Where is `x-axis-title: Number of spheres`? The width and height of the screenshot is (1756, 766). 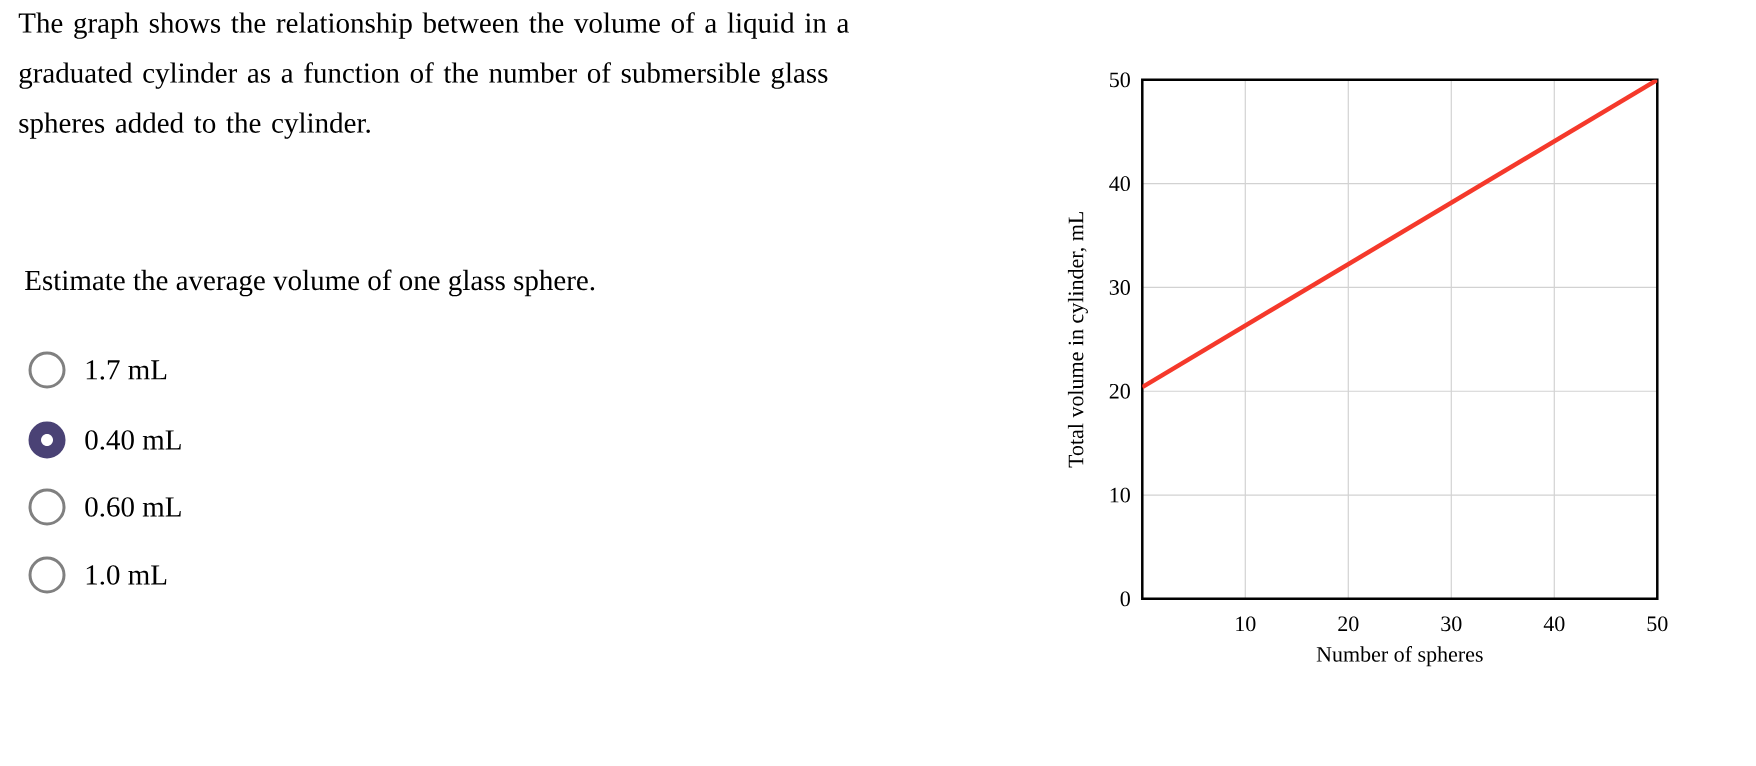
x-axis-title: Number of spheres is located at coordinates (1399, 656).